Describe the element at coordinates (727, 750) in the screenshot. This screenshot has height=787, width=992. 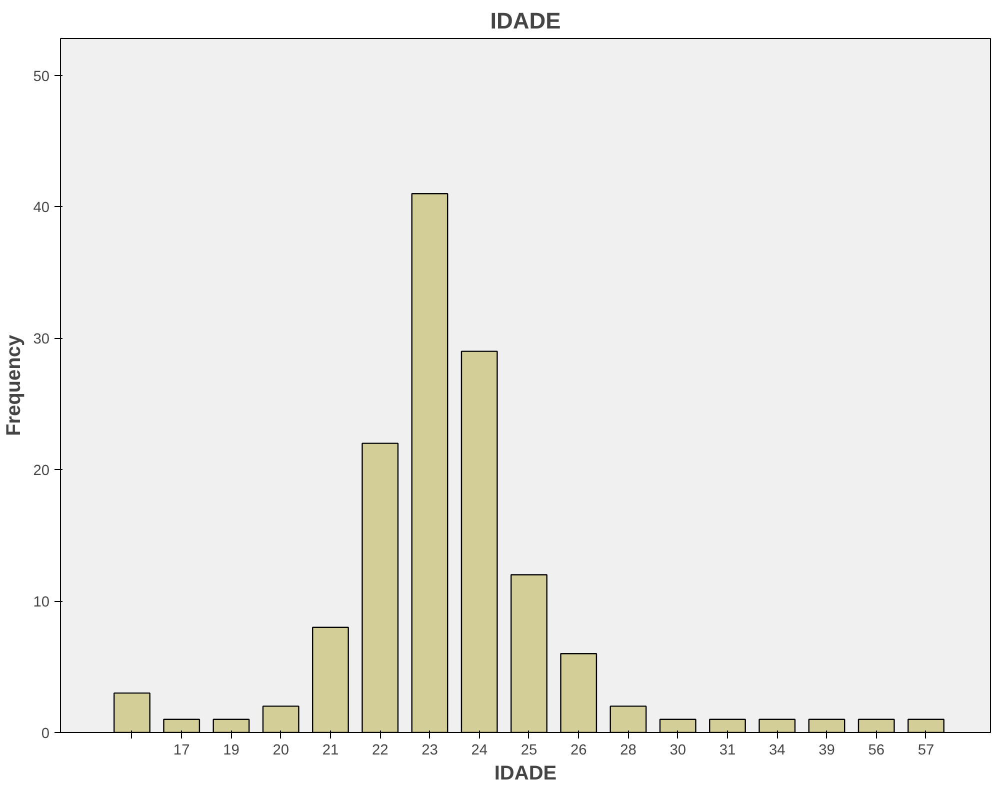
I see `x-tick-label: 31` at that location.